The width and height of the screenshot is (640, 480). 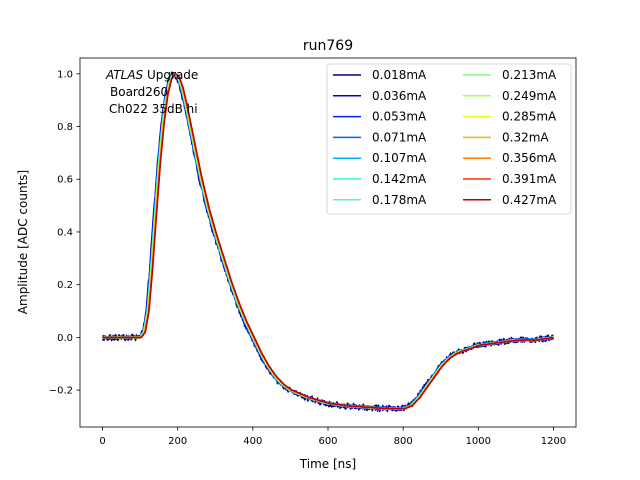 What do you see at coordinates (124, 75) in the screenshot?
I see `annotation-atlas-label: ATLAS` at bounding box center [124, 75].